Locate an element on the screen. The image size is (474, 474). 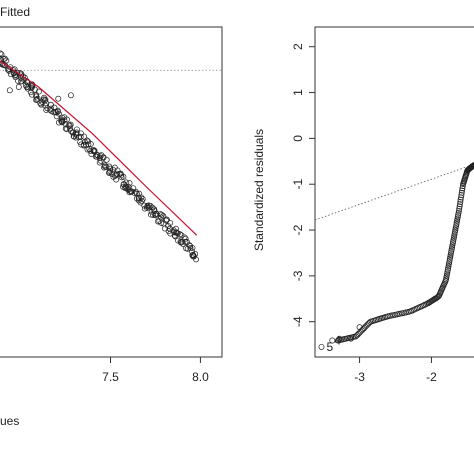
right-y-tick-label: -4 is located at coordinates (298, 321).